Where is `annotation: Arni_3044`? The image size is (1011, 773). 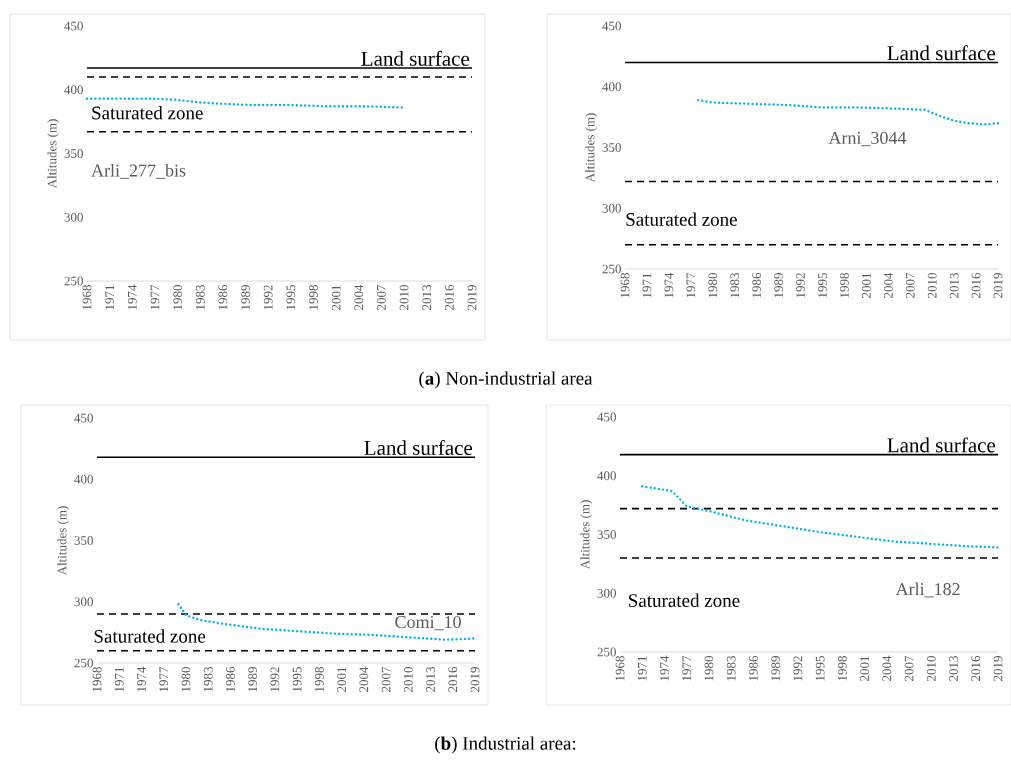
annotation: Arni_3044 is located at coordinates (867, 139).